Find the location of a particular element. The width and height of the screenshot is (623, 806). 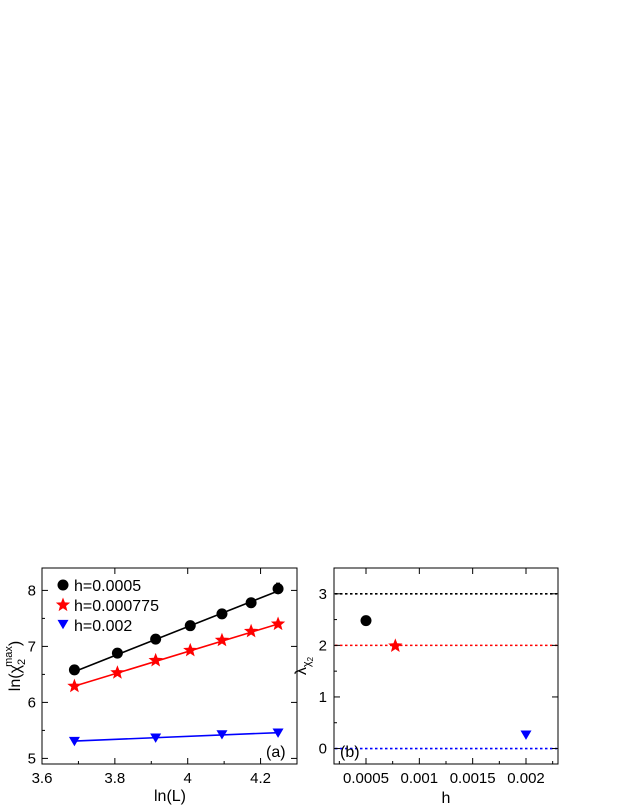

y-tick-label: 0 is located at coordinates (323, 749).